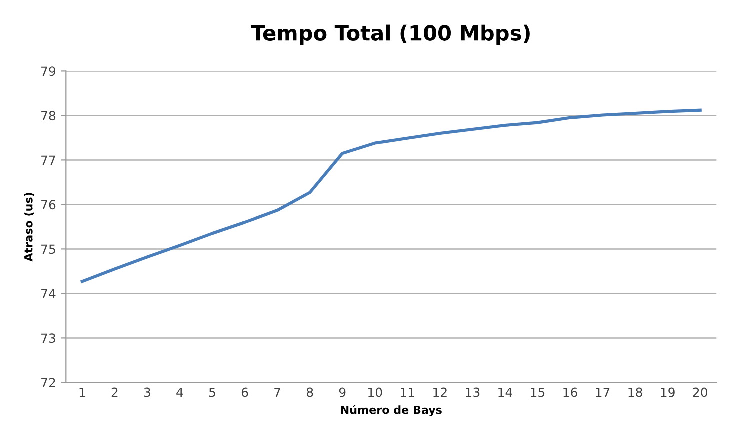 This screenshot has height=445, width=735. What do you see at coordinates (375, 393) in the screenshot?
I see `x-tick-label: 10` at bounding box center [375, 393].